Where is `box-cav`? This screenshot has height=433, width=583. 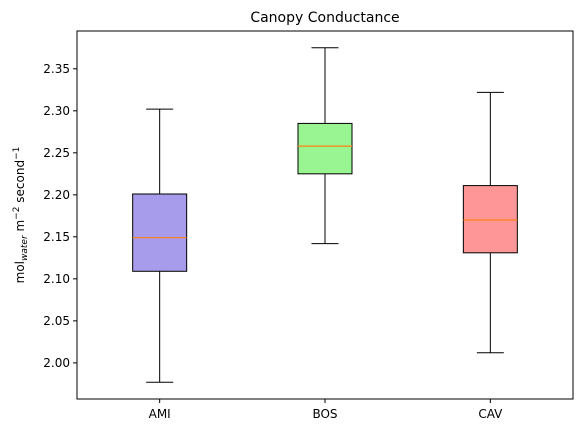
box-cav is located at coordinates (490, 222).